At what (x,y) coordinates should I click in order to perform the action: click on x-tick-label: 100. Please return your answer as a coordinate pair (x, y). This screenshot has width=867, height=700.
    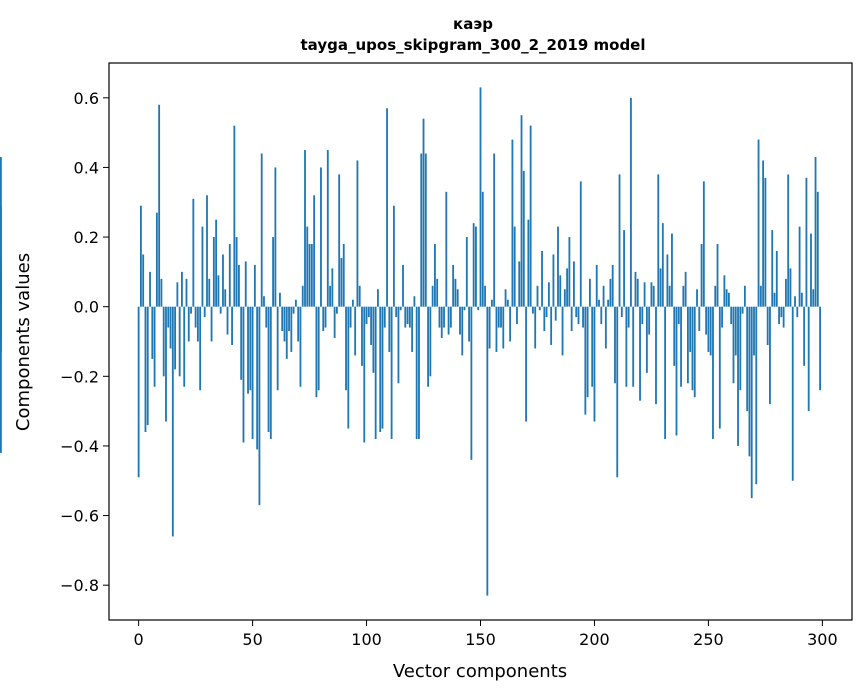
    Looking at the image, I should click on (366, 639).